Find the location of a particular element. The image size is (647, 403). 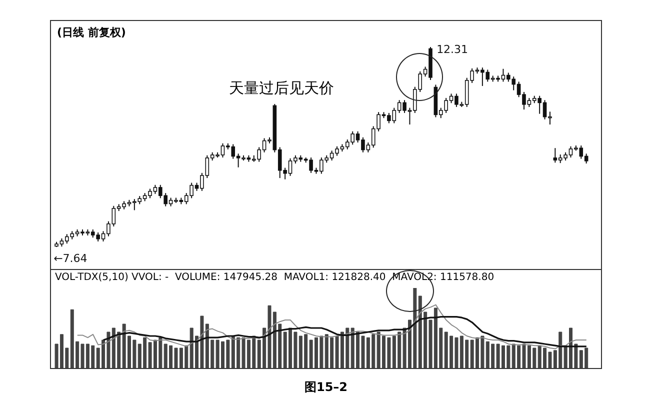

annotation: 天量过后见天价 is located at coordinates (281, 88).